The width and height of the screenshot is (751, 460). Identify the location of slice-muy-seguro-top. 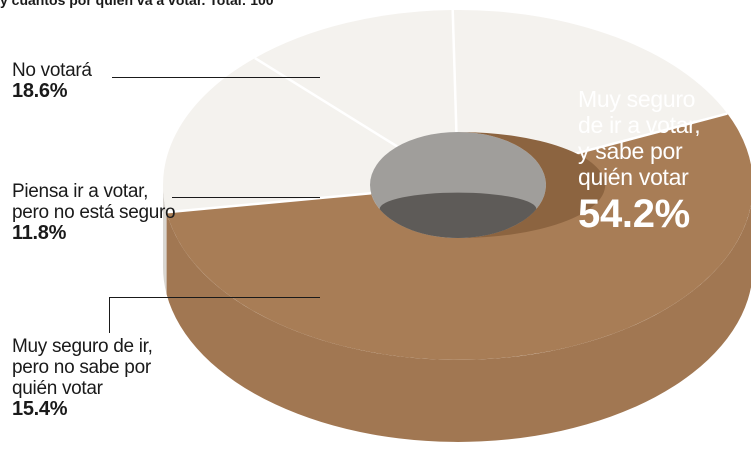
(280, 135).